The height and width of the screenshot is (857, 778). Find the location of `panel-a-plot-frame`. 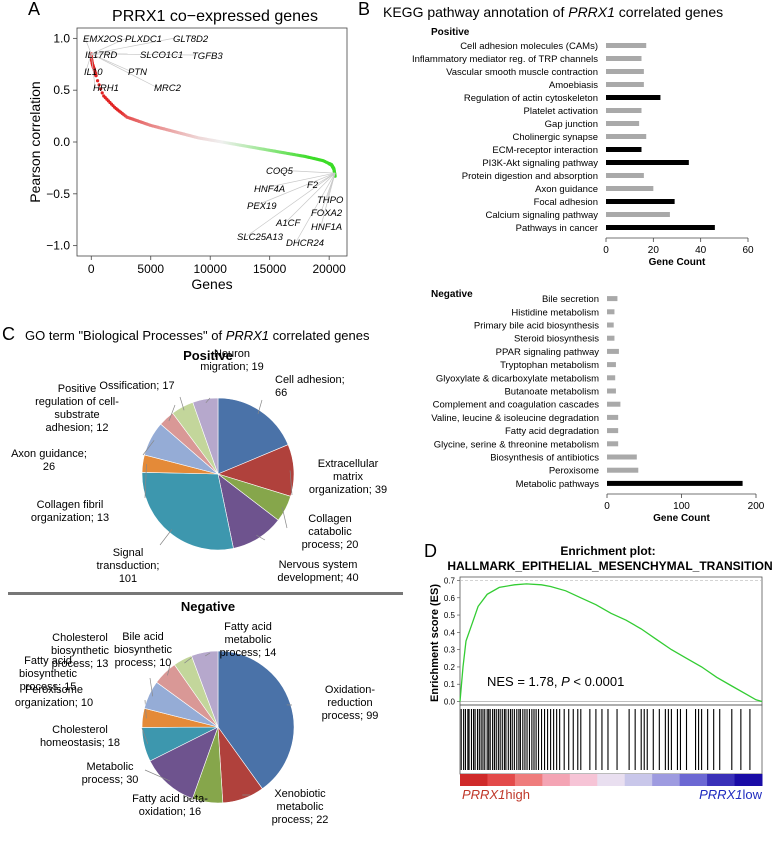

panel-a-plot-frame is located at coordinates (212, 142).